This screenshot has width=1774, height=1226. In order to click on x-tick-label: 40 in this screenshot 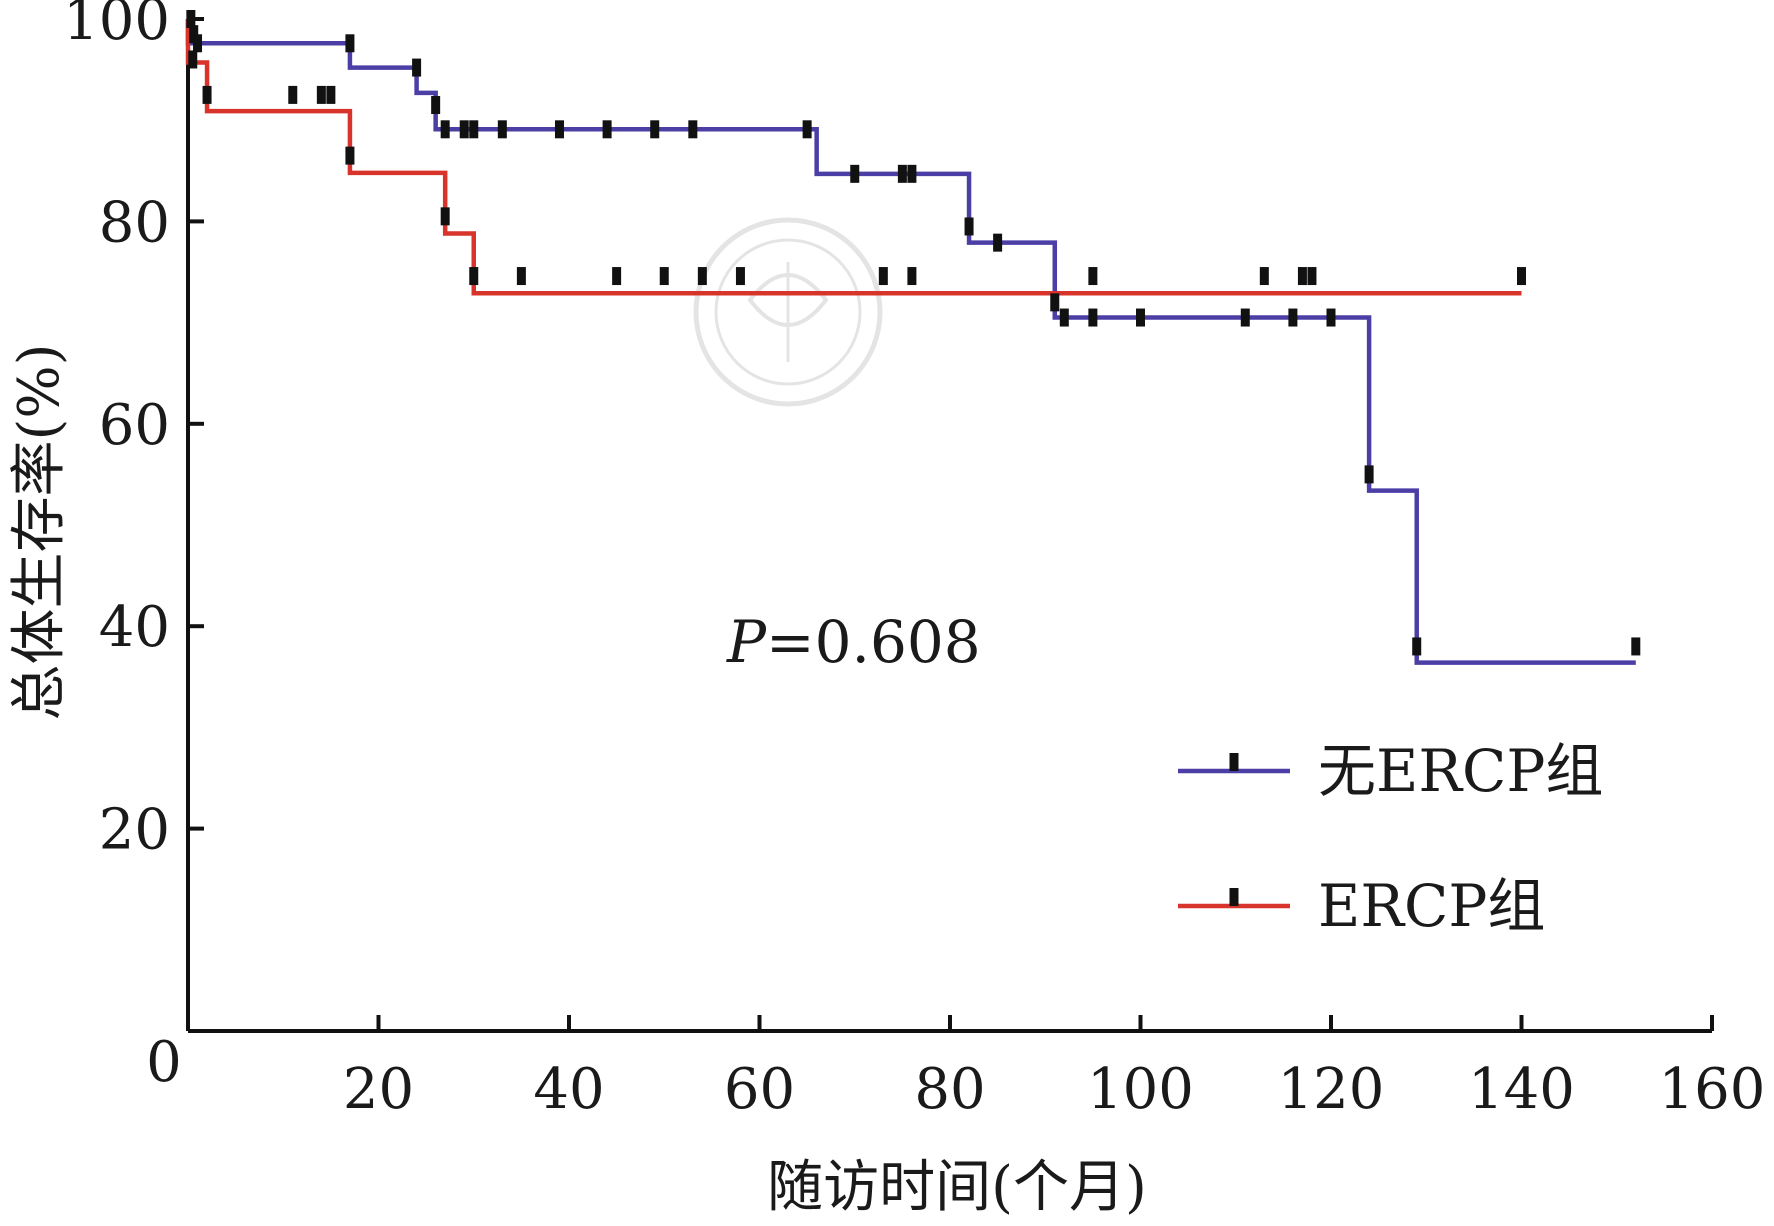, I will do `click(568, 1089)`.